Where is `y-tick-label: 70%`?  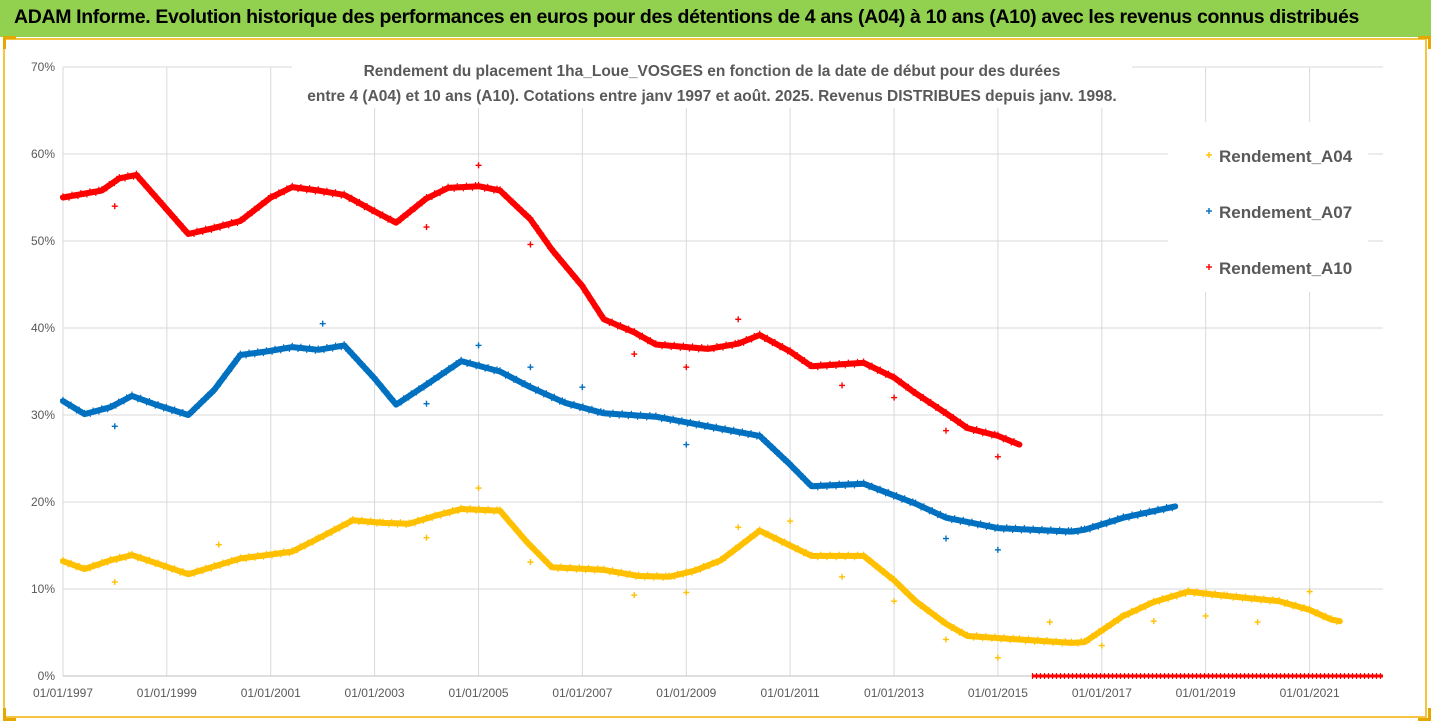 y-tick-label: 70% is located at coordinates (43, 67).